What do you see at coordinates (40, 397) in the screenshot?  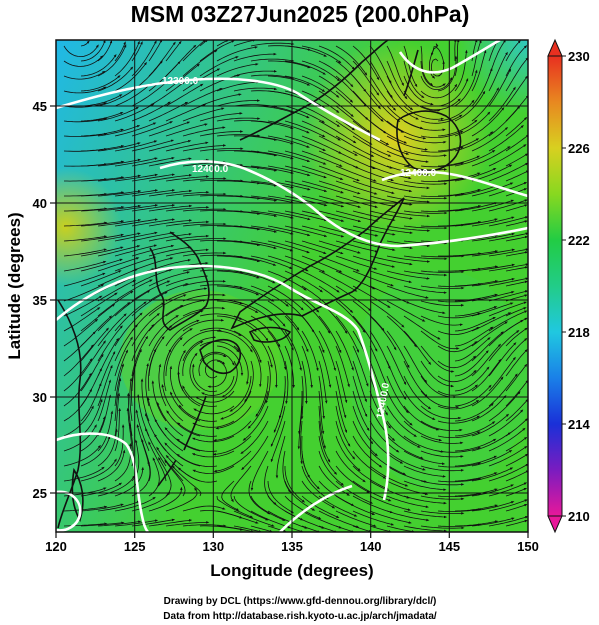 I see `y-tick-label: 30` at bounding box center [40, 397].